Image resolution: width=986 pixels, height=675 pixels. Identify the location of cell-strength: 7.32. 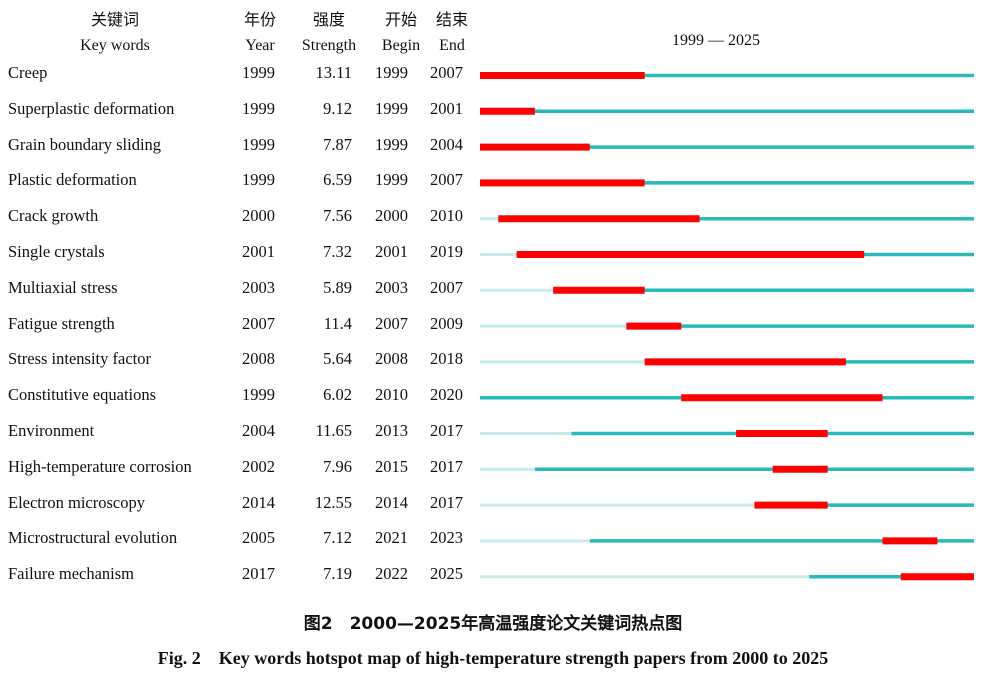
(337, 251).